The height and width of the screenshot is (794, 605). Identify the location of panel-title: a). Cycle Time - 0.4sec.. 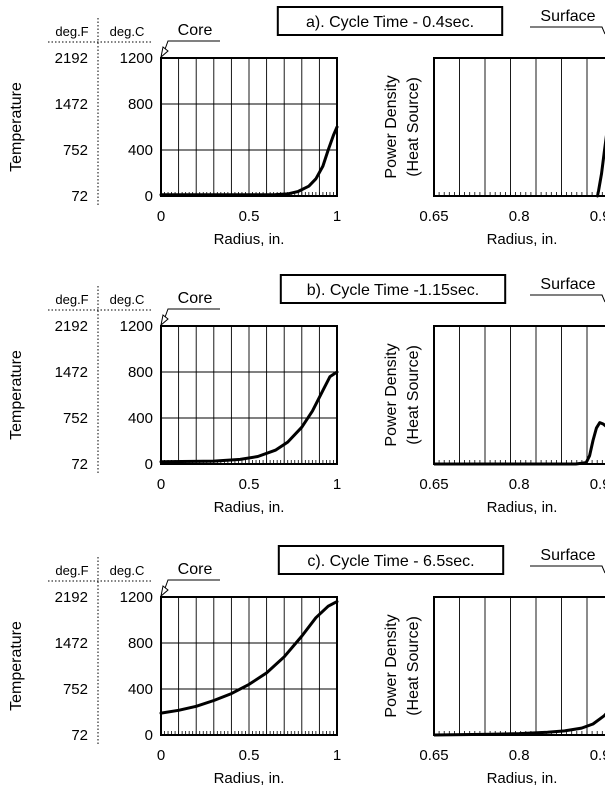
(390, 22).